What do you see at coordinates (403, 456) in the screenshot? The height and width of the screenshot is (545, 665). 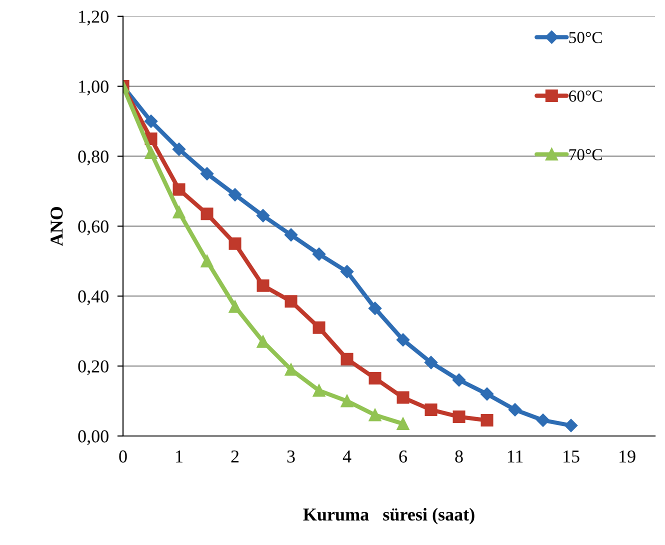 I see `x-tick-label: 6` at bounding box center [403, 456].